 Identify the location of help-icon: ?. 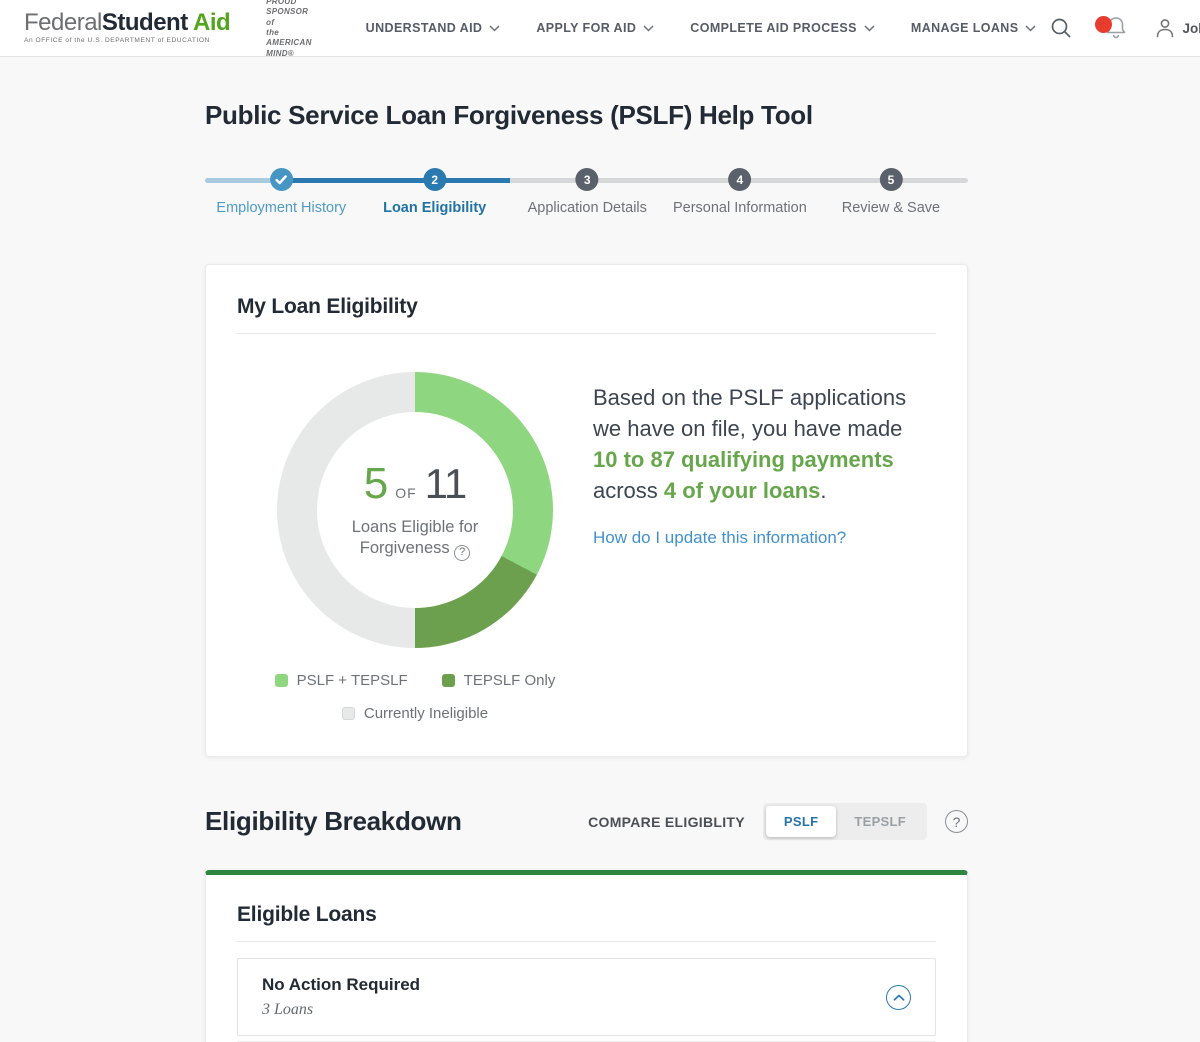
(462, 552).